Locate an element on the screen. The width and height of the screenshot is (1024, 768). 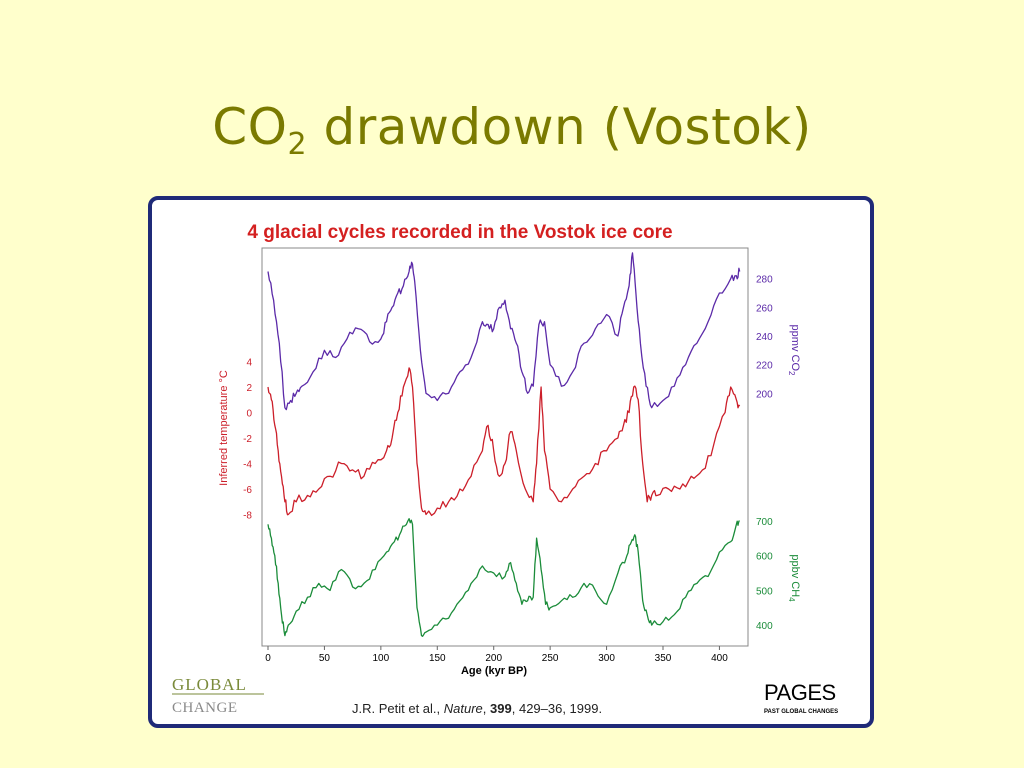
co2-axis-label: ppmv CO2 is located at coordinates (794, 350).